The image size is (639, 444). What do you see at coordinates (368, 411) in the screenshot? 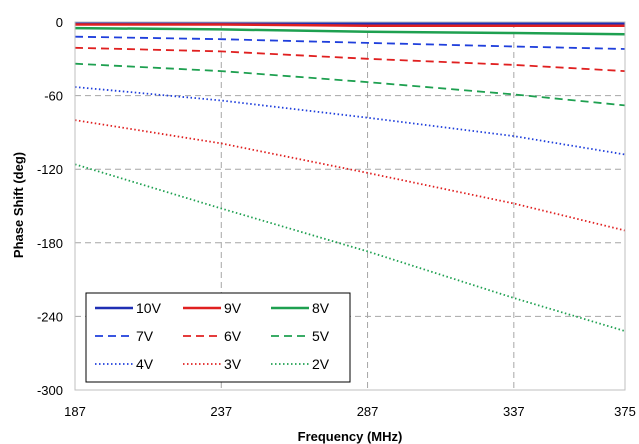
I see `x-tick-label: 287` at bounding box center [368, 411].